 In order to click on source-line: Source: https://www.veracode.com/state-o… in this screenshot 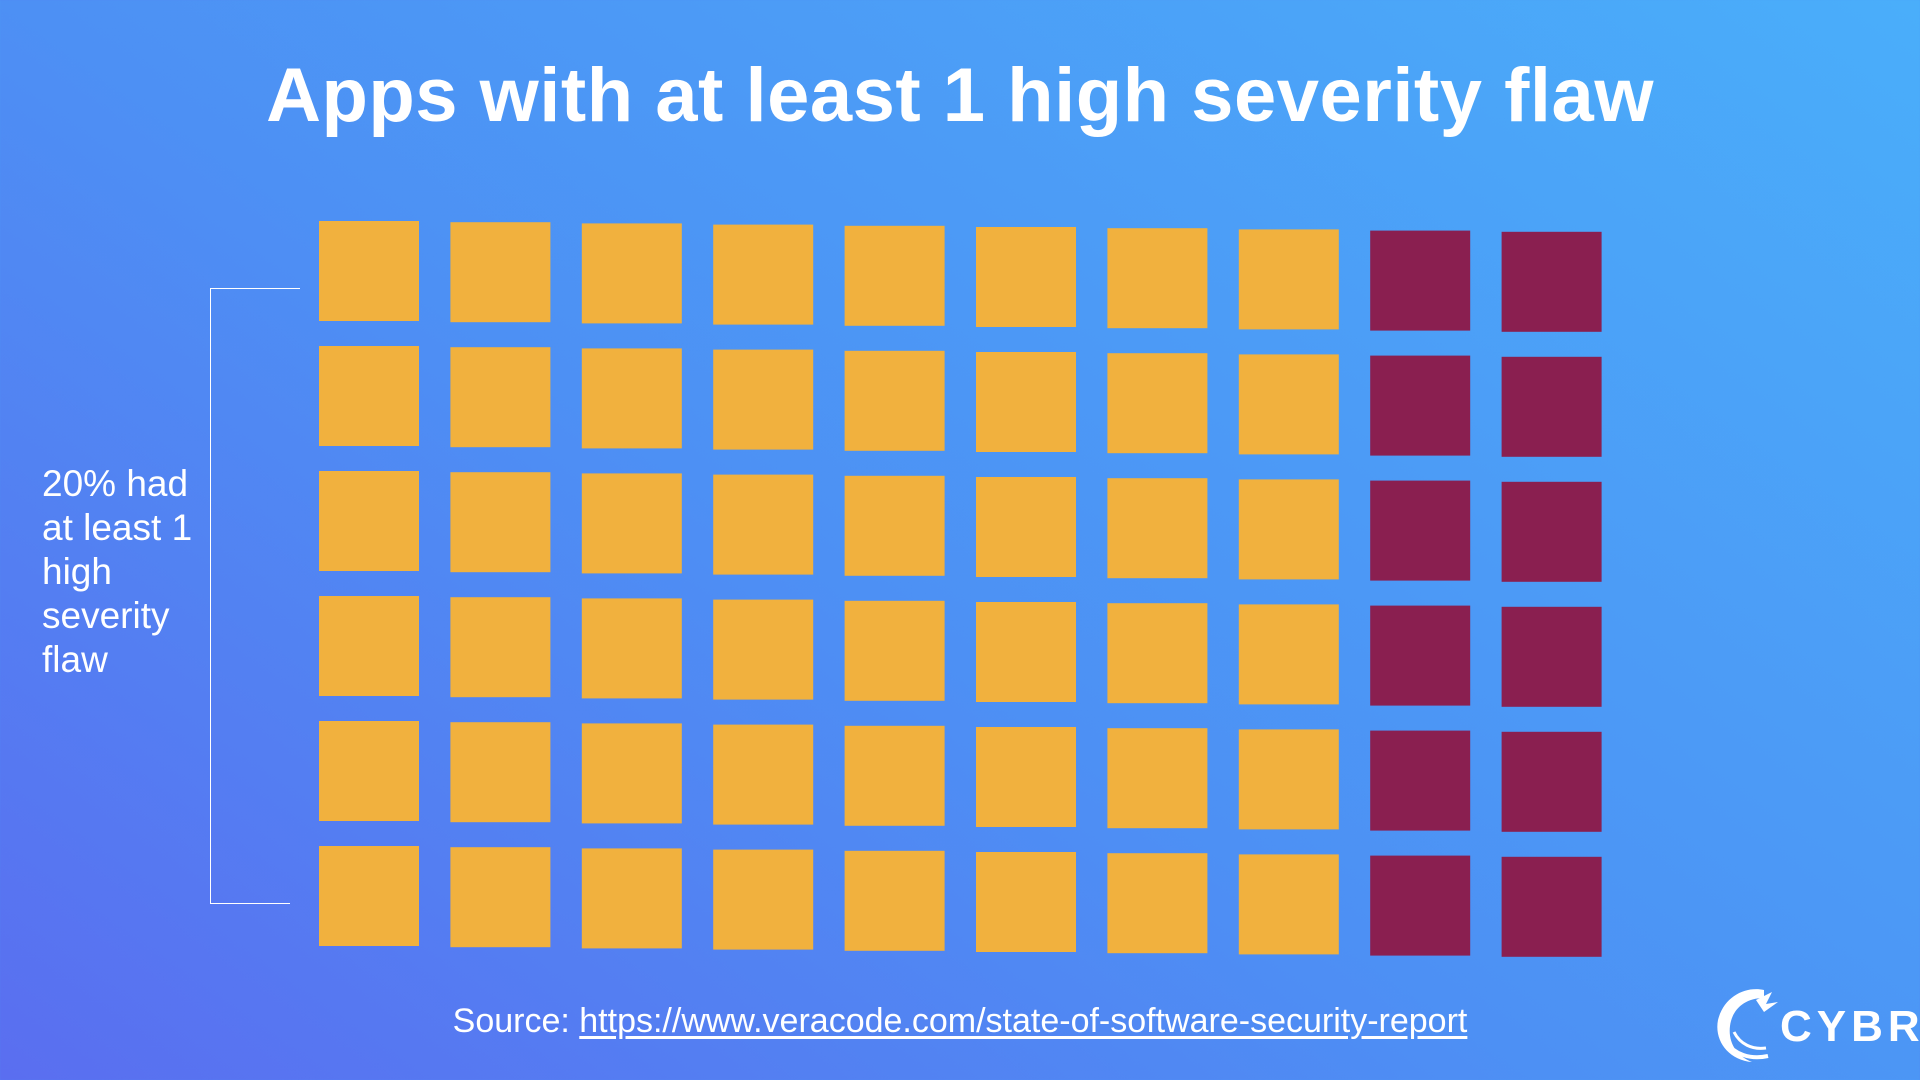, I will do `click(960, 1021)`.